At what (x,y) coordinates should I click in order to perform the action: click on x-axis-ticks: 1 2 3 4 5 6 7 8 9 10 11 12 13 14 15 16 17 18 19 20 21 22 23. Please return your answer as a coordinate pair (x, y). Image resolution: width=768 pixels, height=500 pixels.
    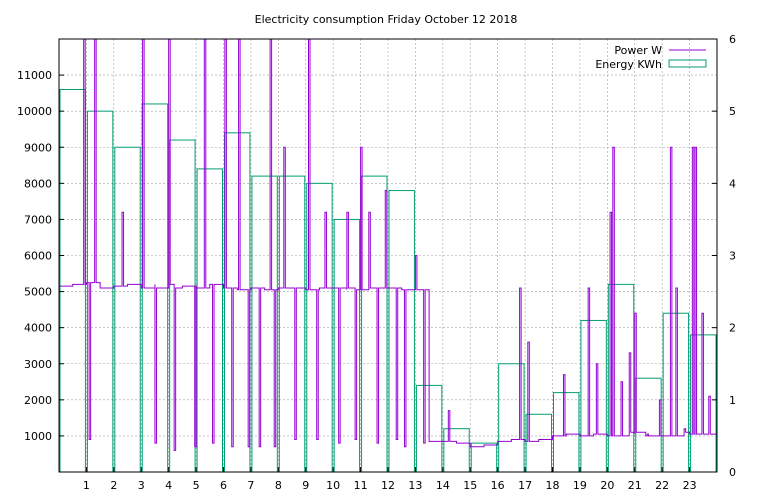
    Looking at the image, I should click on (390, 479).